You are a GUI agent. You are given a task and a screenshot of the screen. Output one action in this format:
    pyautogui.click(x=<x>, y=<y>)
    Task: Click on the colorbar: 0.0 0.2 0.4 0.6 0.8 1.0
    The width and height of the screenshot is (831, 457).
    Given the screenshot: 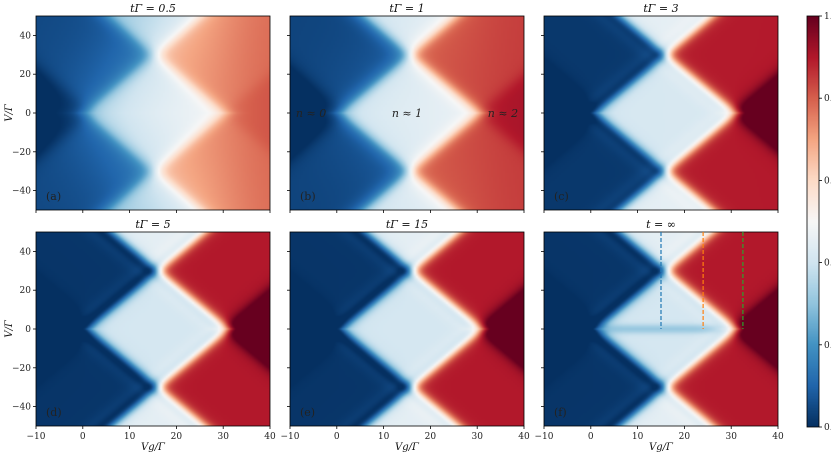 What is the action you would take?
    pyautogui.click(x=818, y=222)
    